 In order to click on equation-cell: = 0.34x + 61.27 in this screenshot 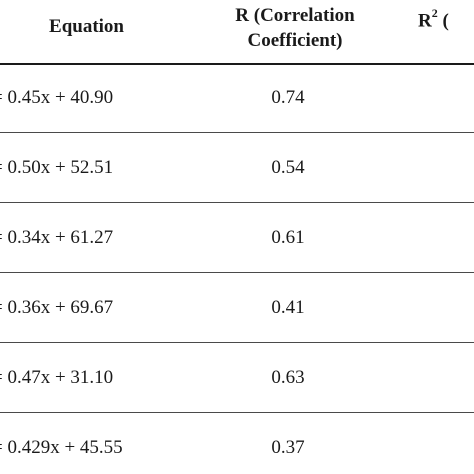, I will do `click(57, 237)`.